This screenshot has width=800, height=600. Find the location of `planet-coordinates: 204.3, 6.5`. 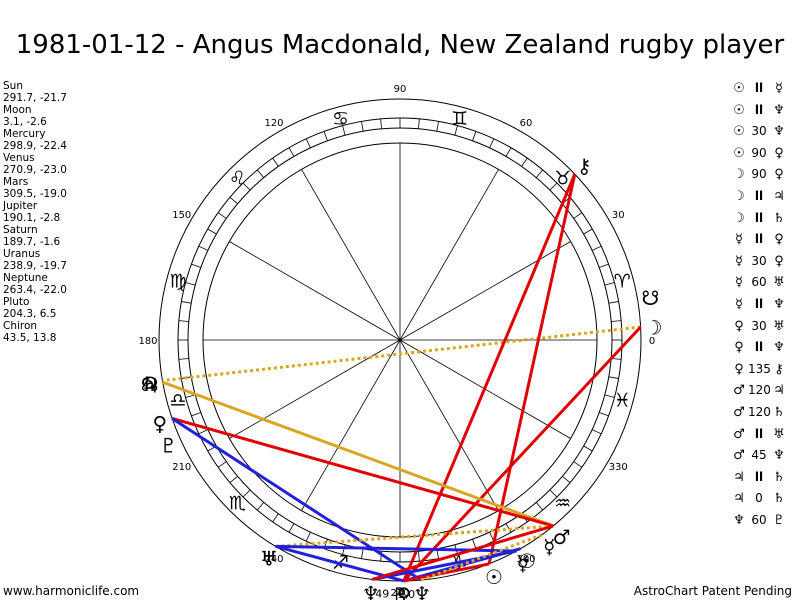

planet-coordinates: 204.3, 6.5 is located at coordinates (30, 314).